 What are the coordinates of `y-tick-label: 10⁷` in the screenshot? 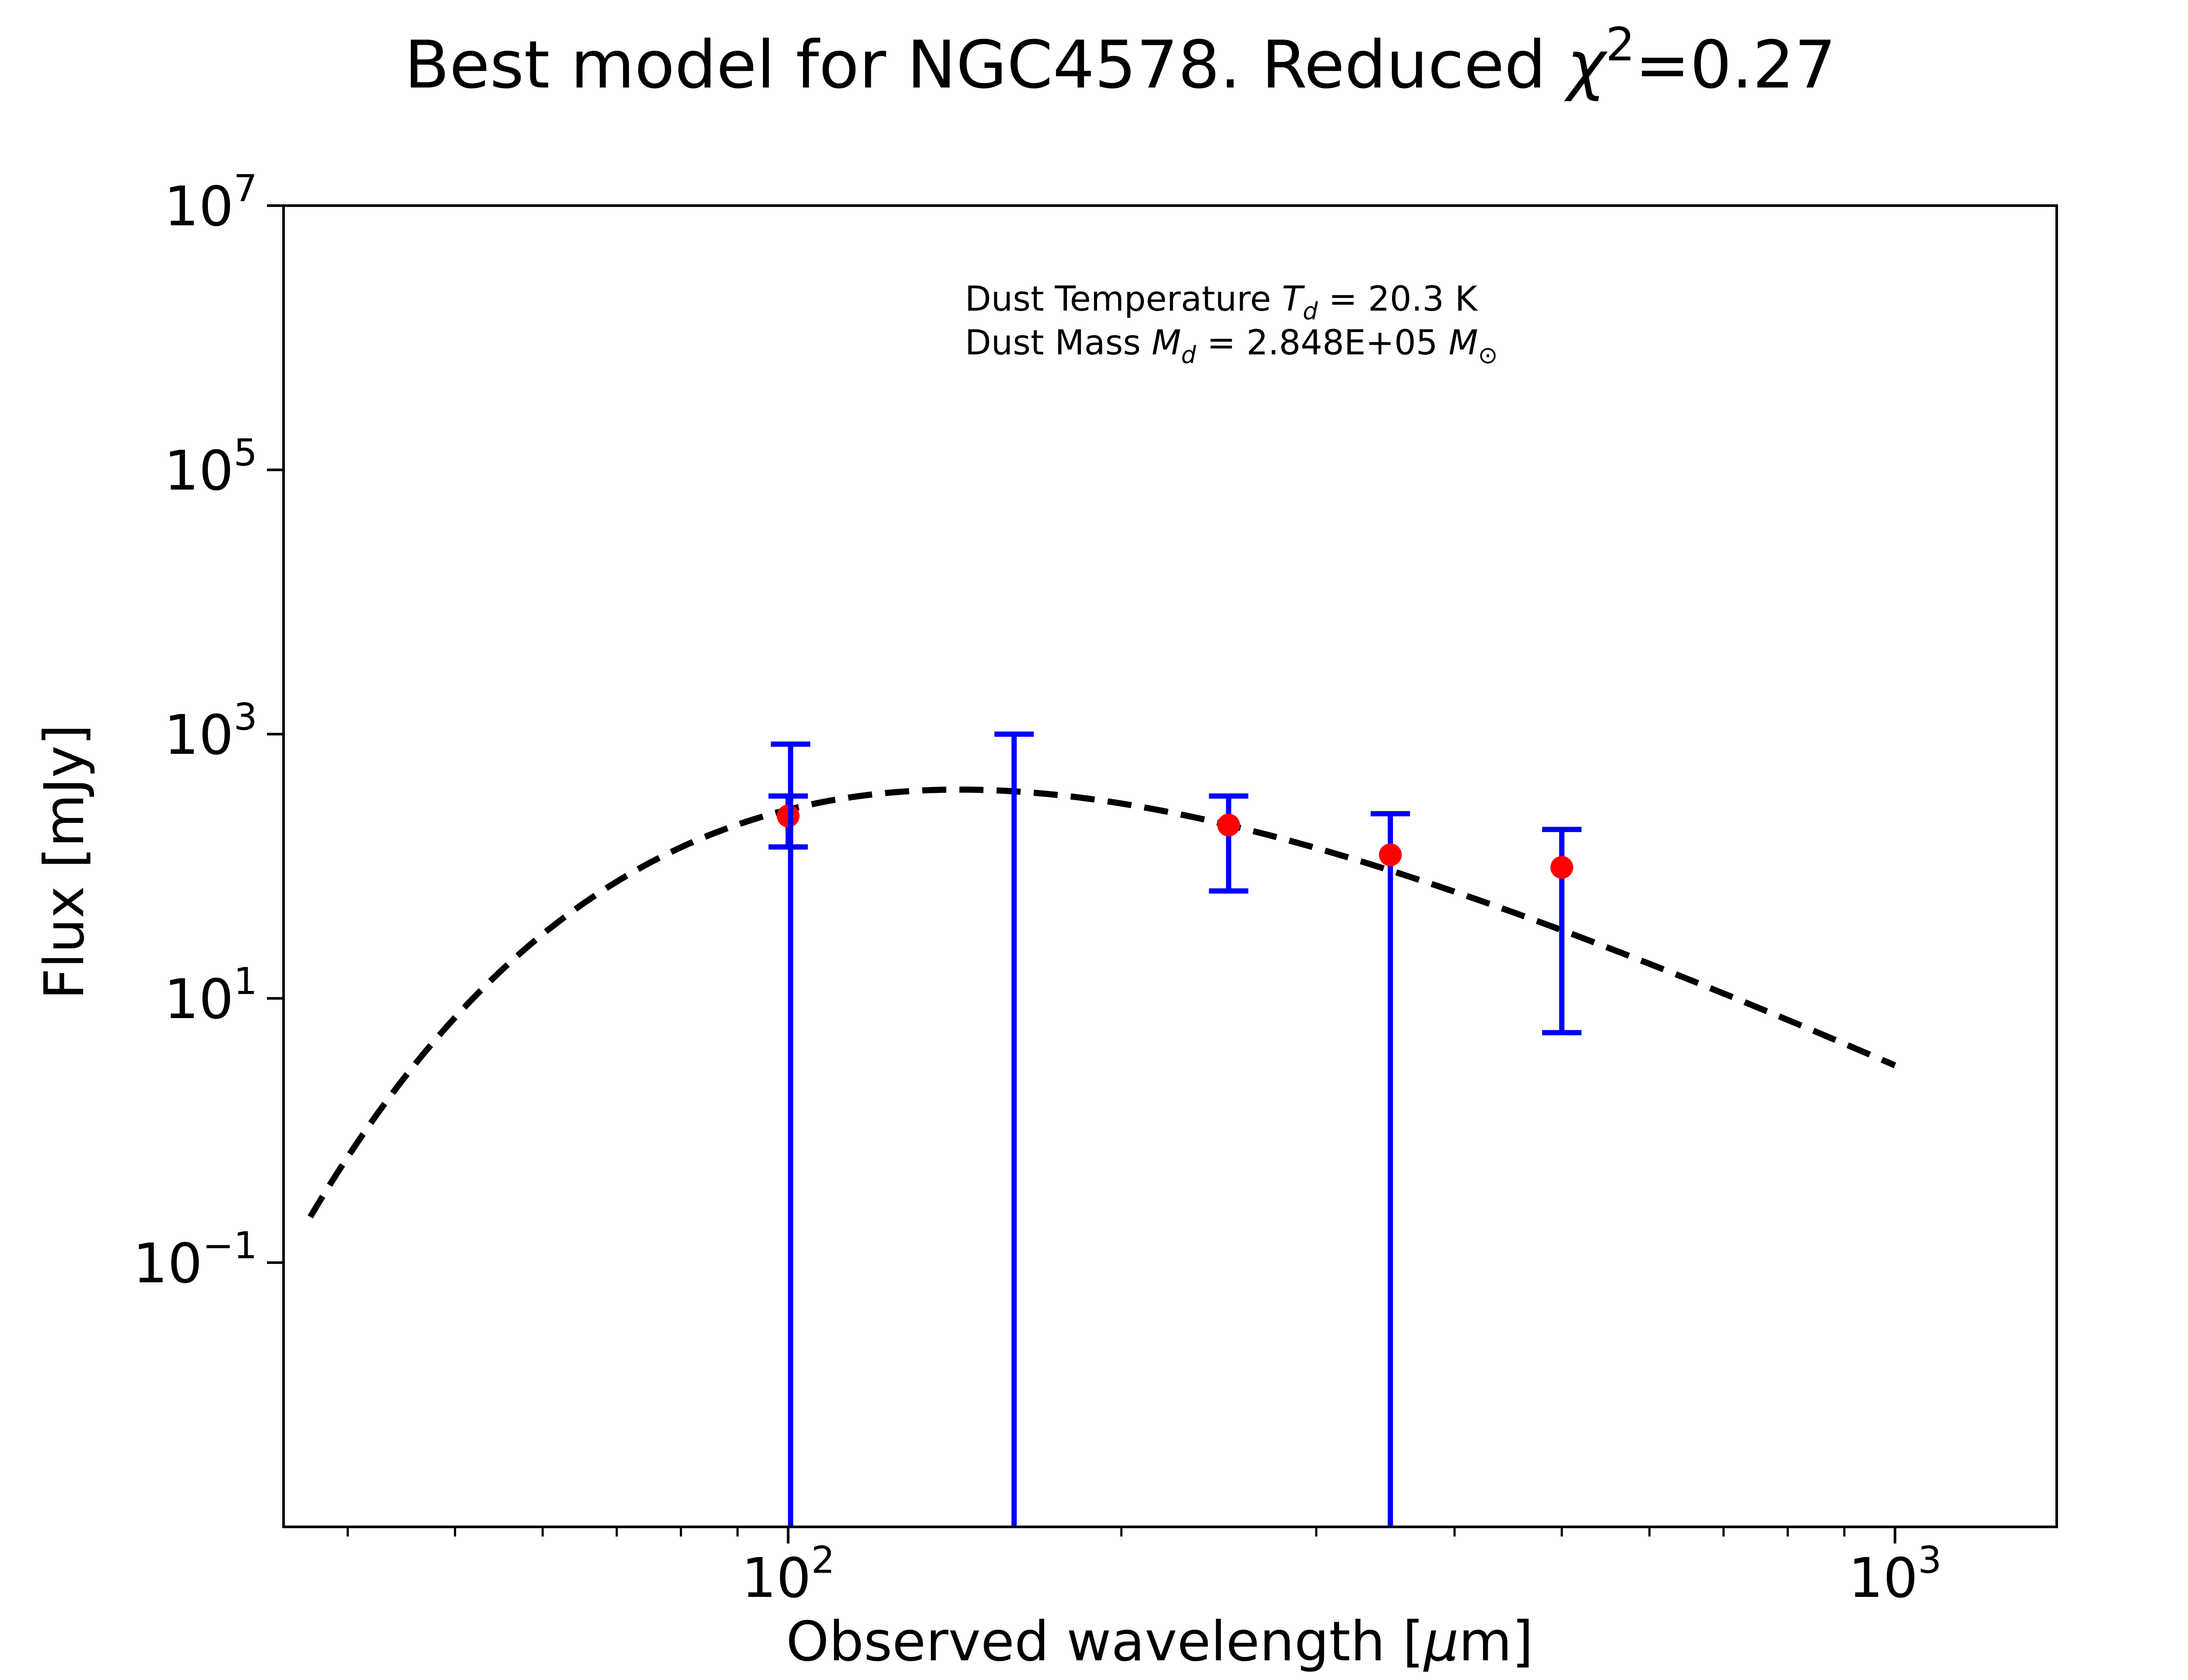 It's located at (210, 202).